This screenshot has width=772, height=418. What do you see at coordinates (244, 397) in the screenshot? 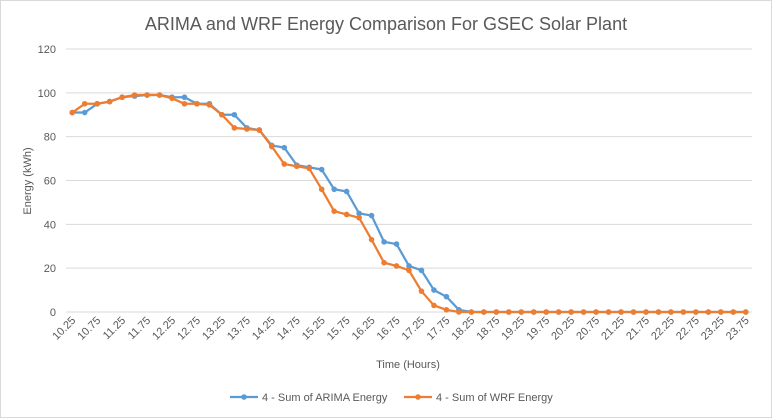
I see `legend-marker-arima` at bounding box center [244, 397].